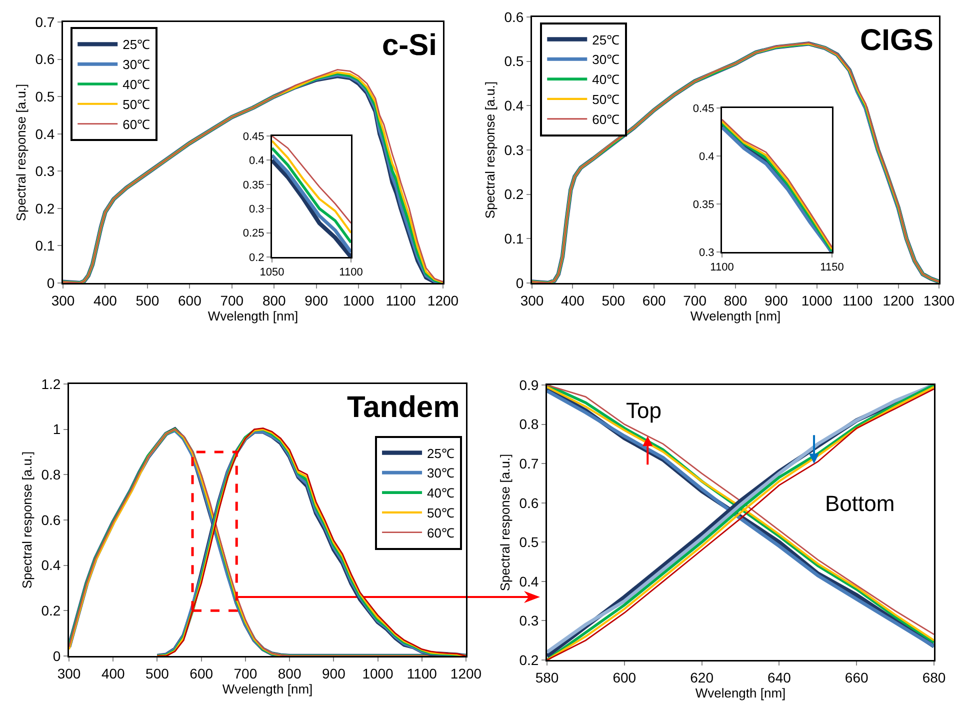  Describe the element at coordinates (832, 268) in the screenshot. I see `x-tick-label: 1150` at that location.